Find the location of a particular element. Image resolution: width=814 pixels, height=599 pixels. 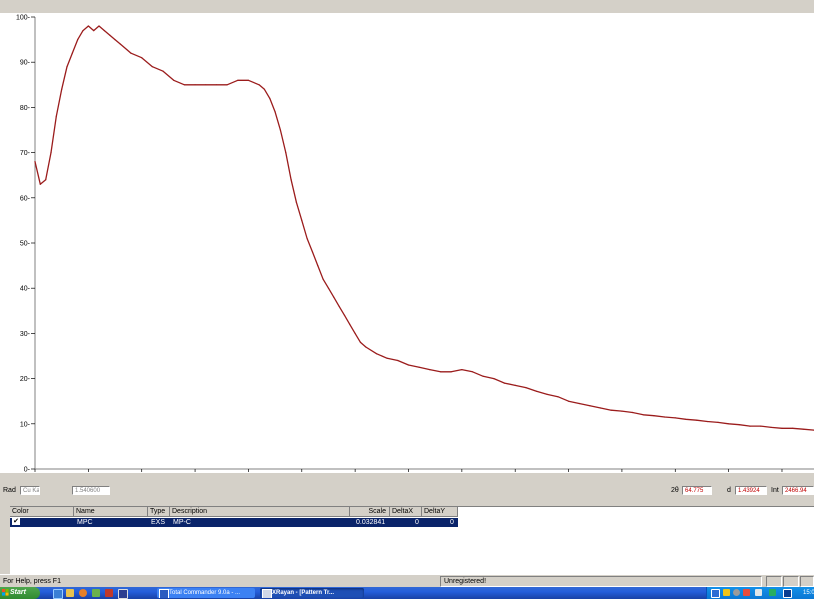

col-header-description: Description is located at coordinates (260, 512).